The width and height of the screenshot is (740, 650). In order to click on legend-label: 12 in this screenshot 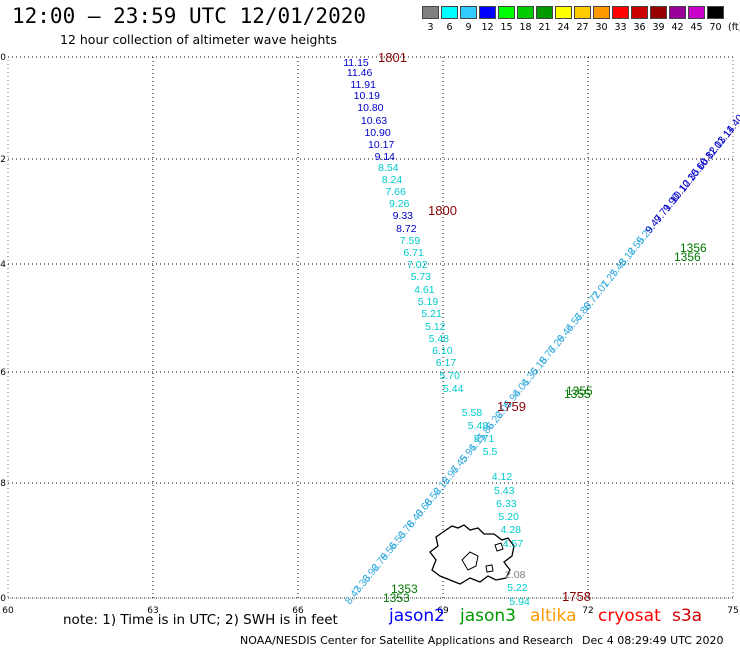, I will do `click(487, 27)`.